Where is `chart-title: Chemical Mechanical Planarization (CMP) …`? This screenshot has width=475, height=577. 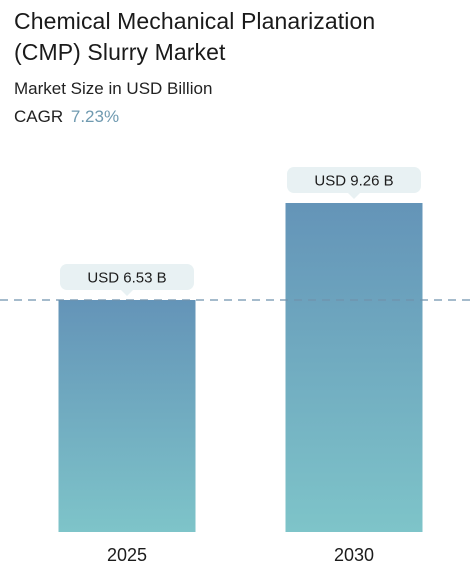
chart-title: Chemical Mechanical Planarization (CMP) … is located at coordinates (239, 37).